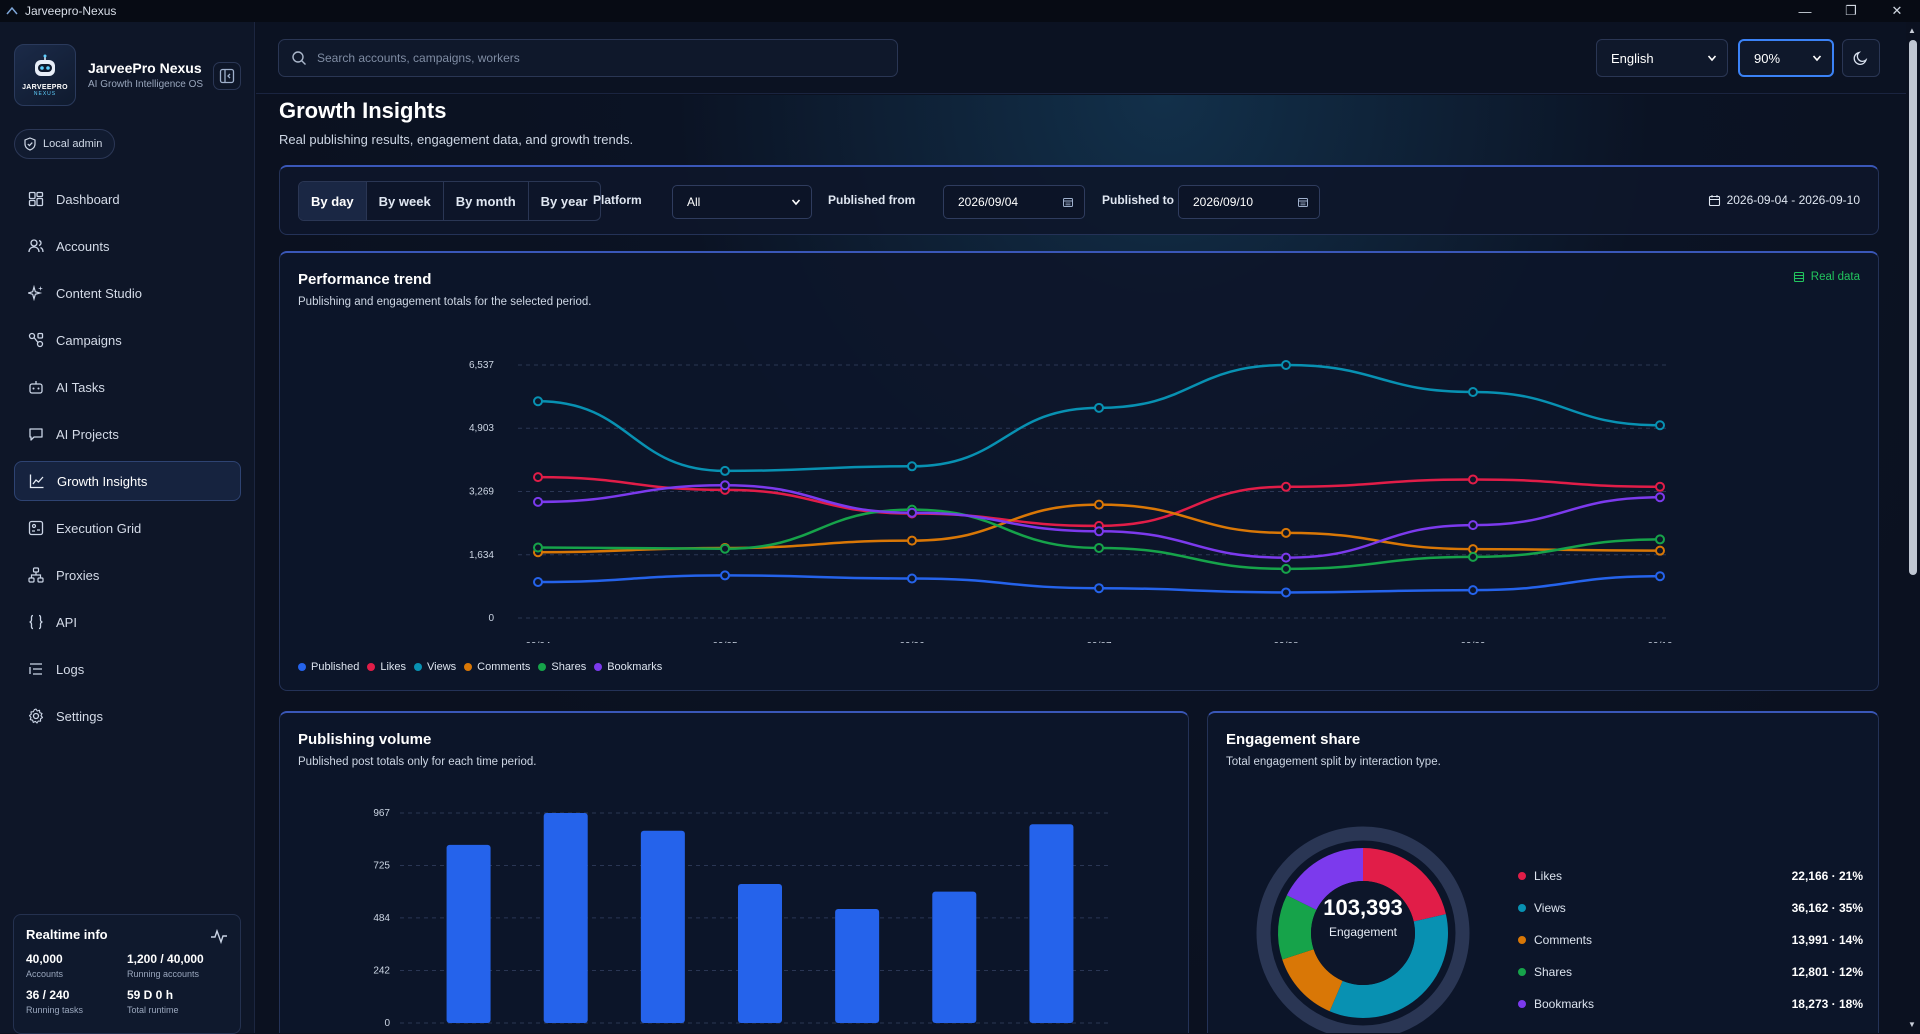 The height and width of the screenshot is (1034, 1920). Describe the element at coordinates (127, 716) in the screenshot. I see `sidebar-item-settings: Settings` at that location.